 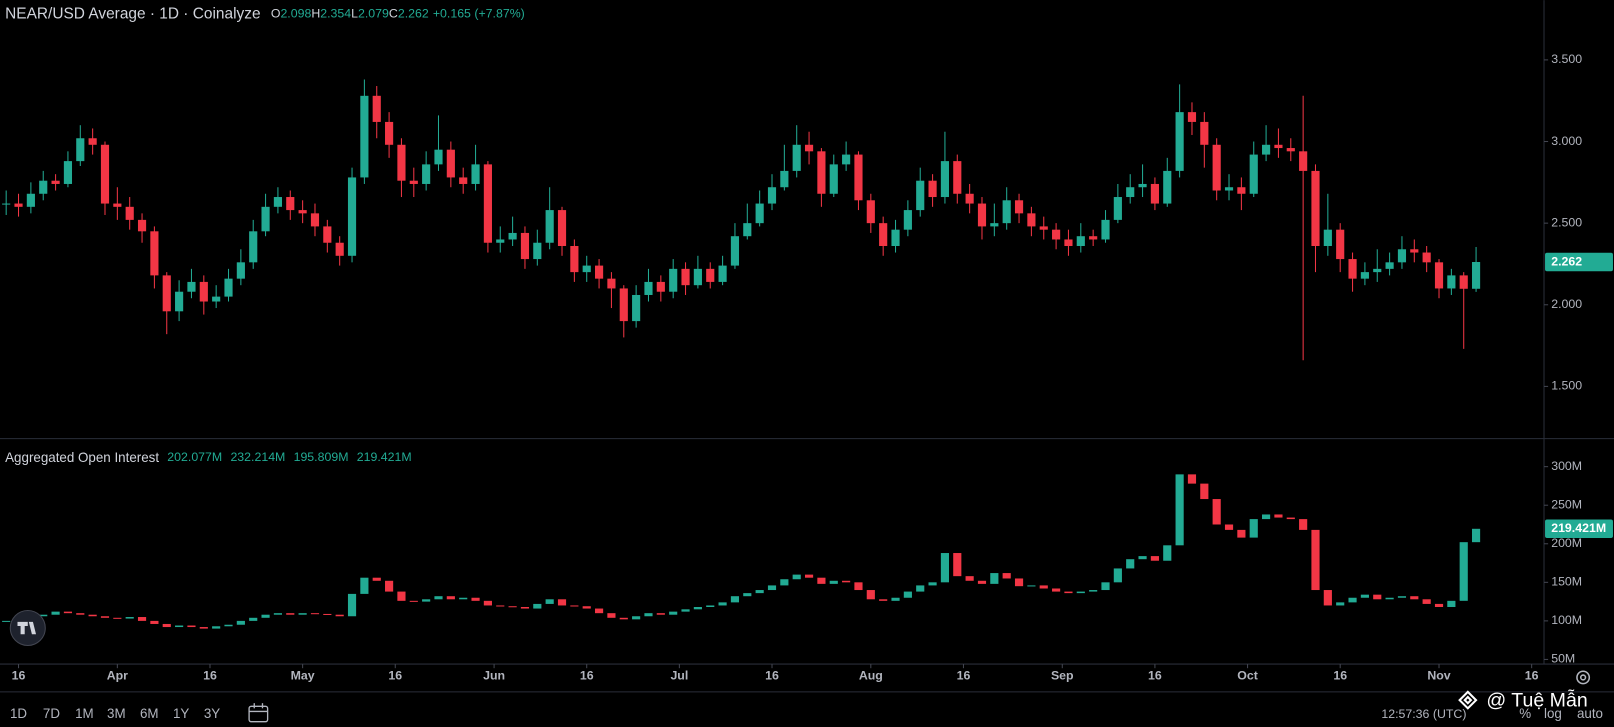 What do you see at coordinates (1566, 59) in the screenshot?
I see `y-tick-label: 3.500` at bounding box center [1566, 59].